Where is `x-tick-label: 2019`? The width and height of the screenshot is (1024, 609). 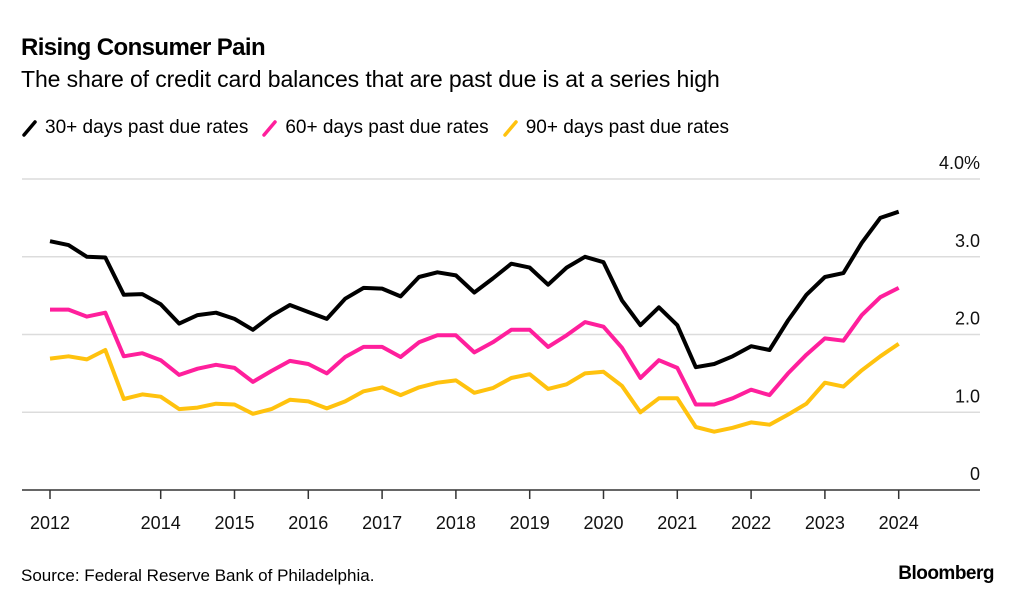 x-tick-label: 2019 is located at coordinates (530, 523).